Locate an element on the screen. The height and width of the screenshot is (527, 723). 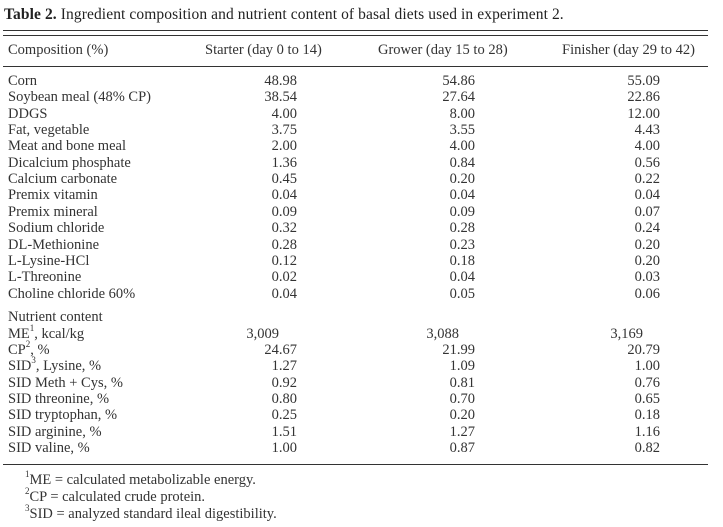
starter-value: 48.98 is located at coordinates (280, 81).